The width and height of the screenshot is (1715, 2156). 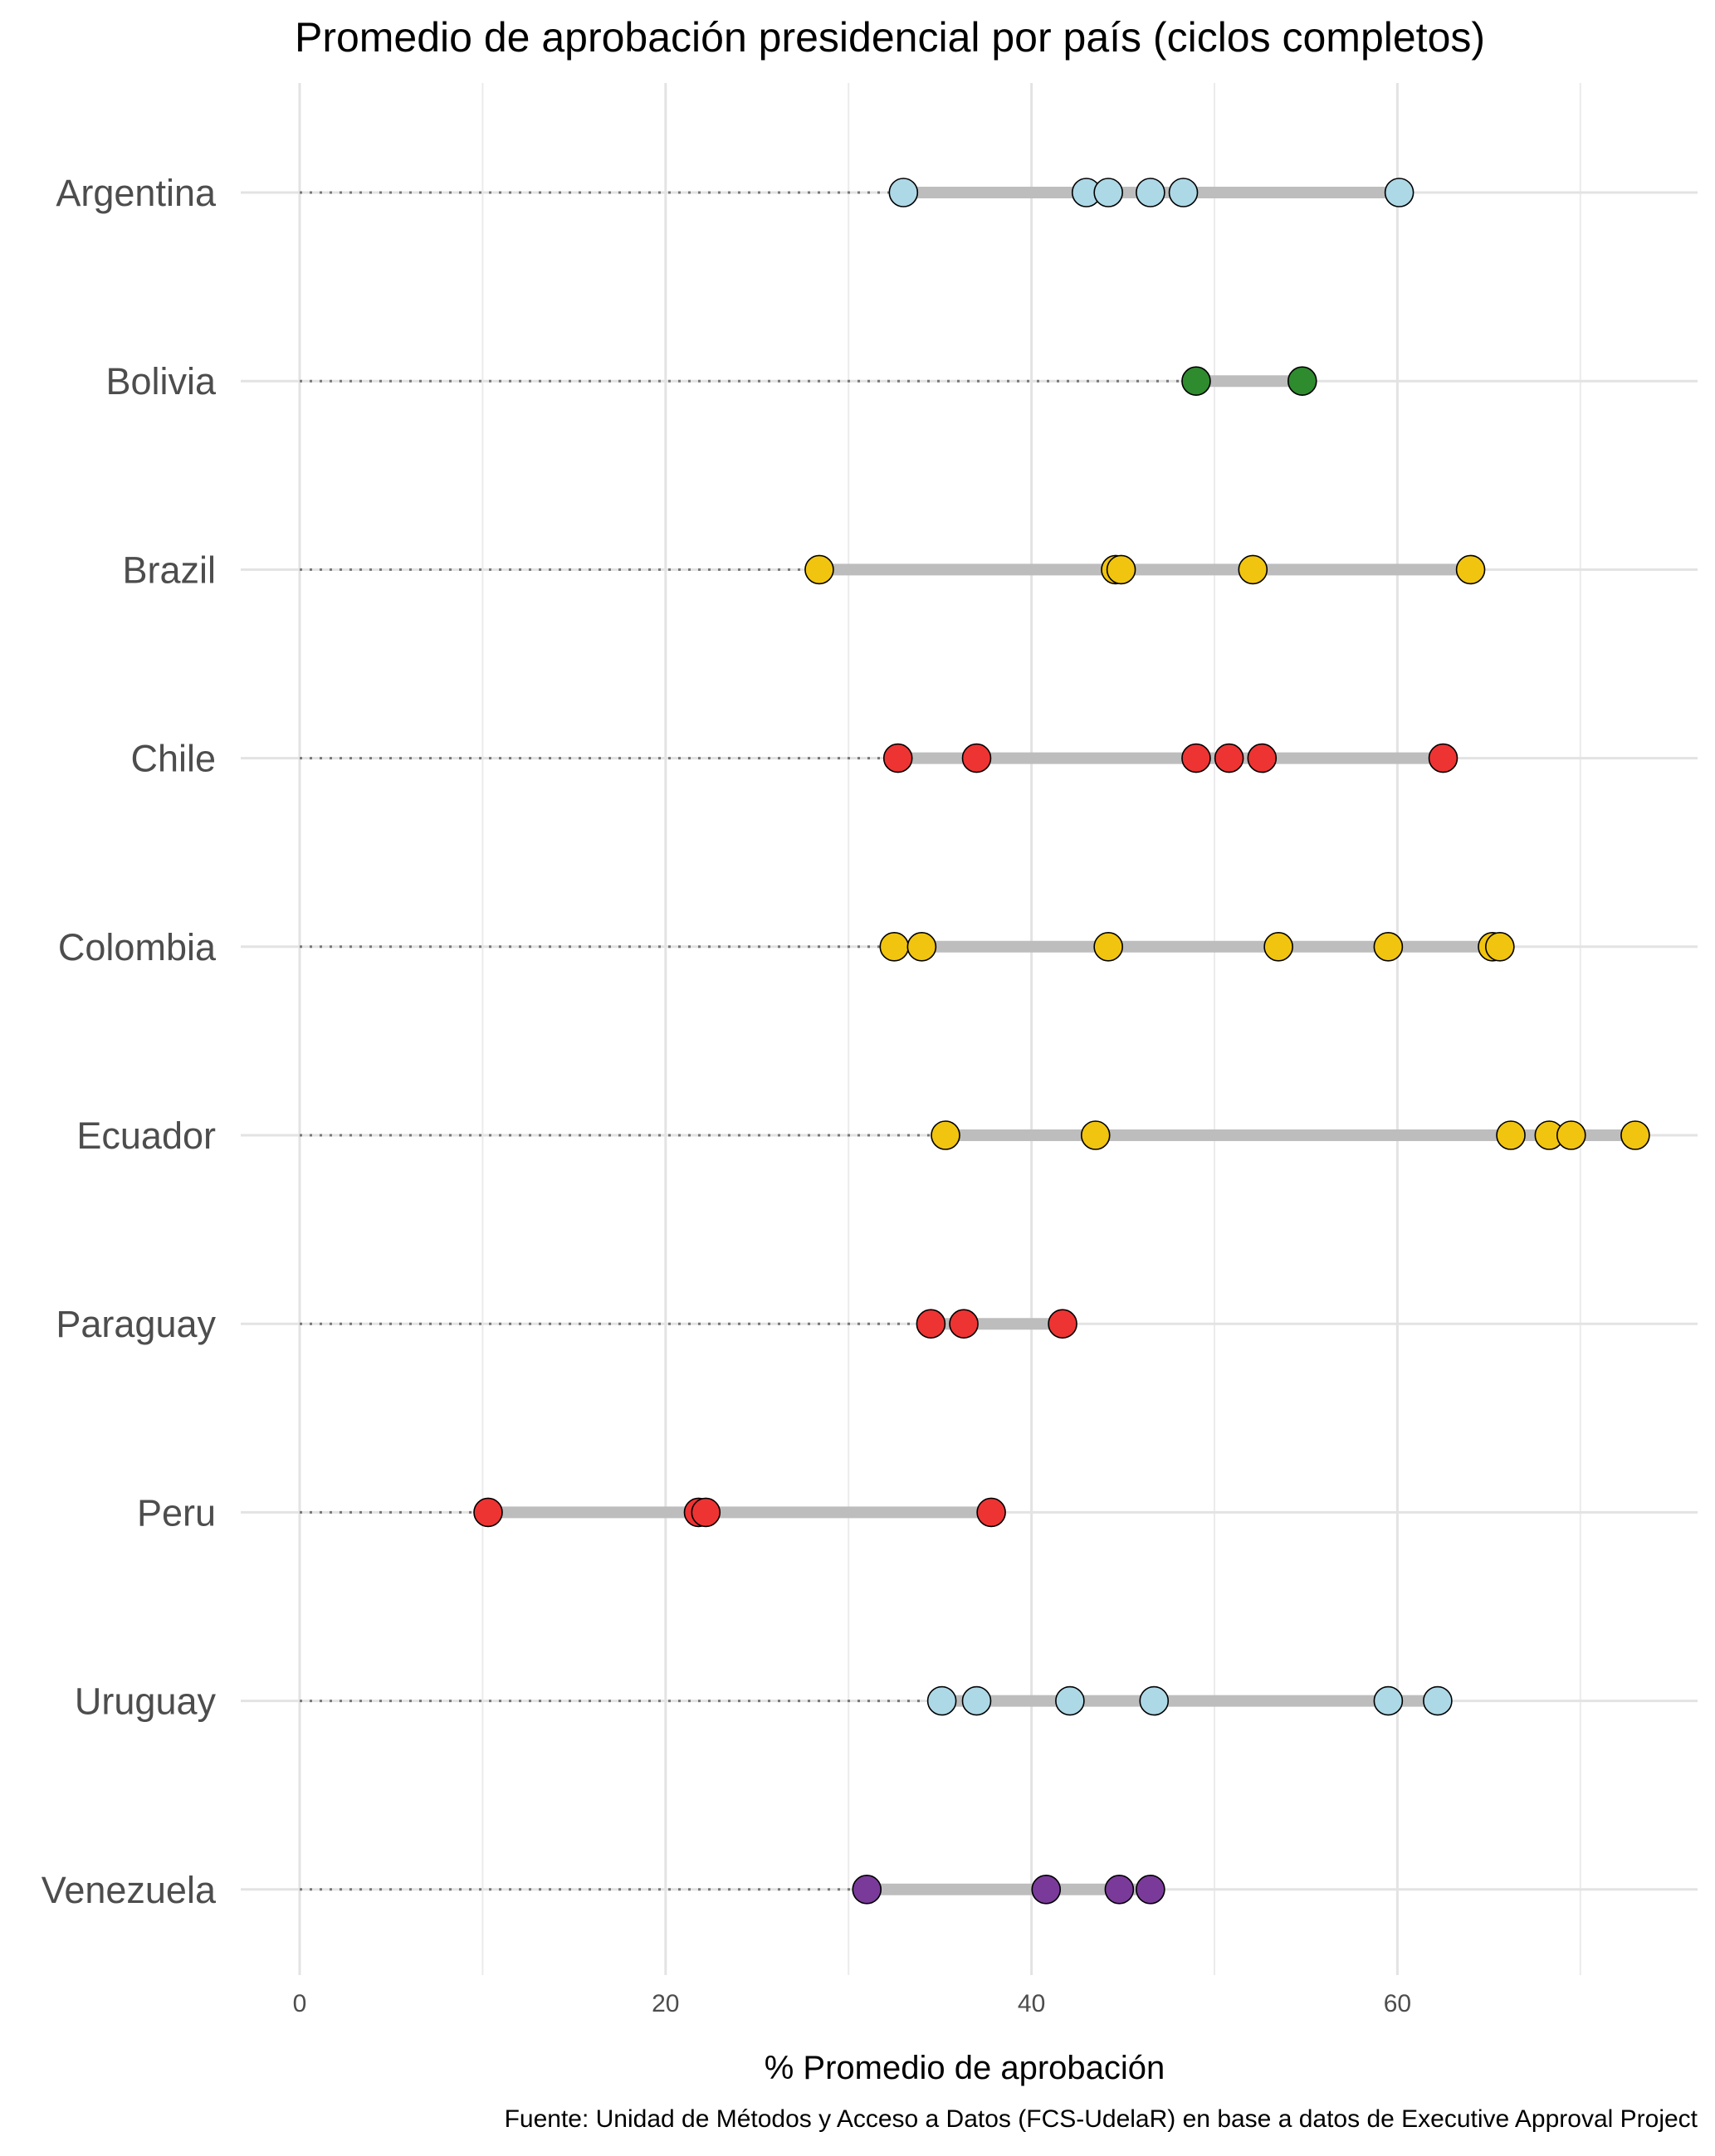 I want to click on x-axis-label: % Promedio de aprobación, so click(x=965, y=2068).